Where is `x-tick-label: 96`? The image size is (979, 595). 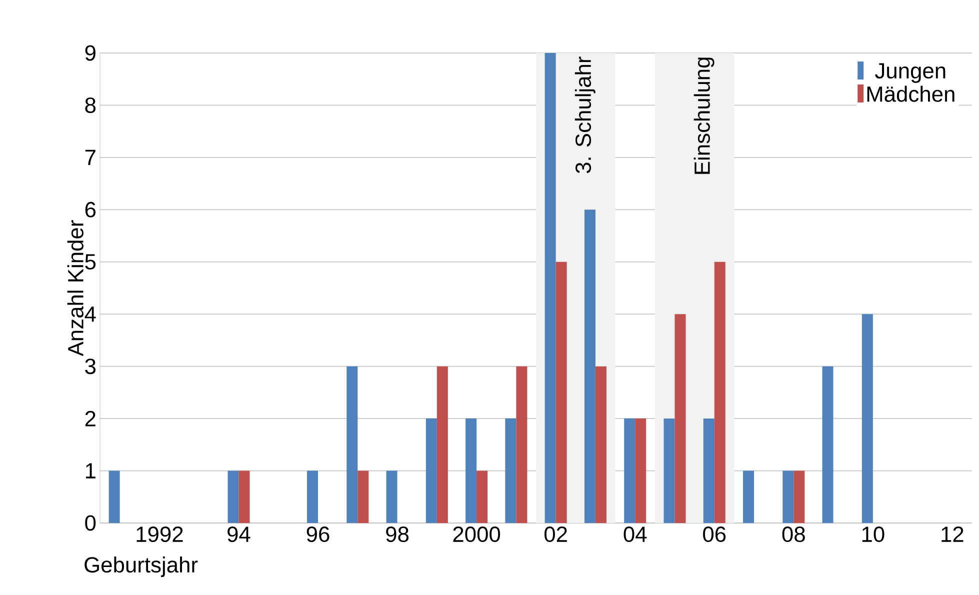
x-tick-label: 96 is located at coordinates (318, 534).